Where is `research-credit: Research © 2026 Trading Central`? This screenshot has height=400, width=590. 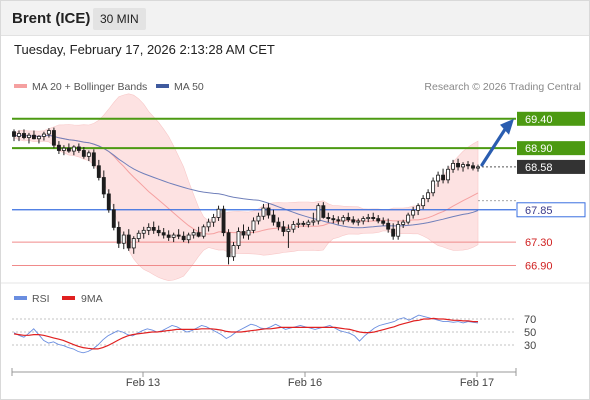
research-credit: Research © 2026 Trading Central is located at coordinates (502, 87).